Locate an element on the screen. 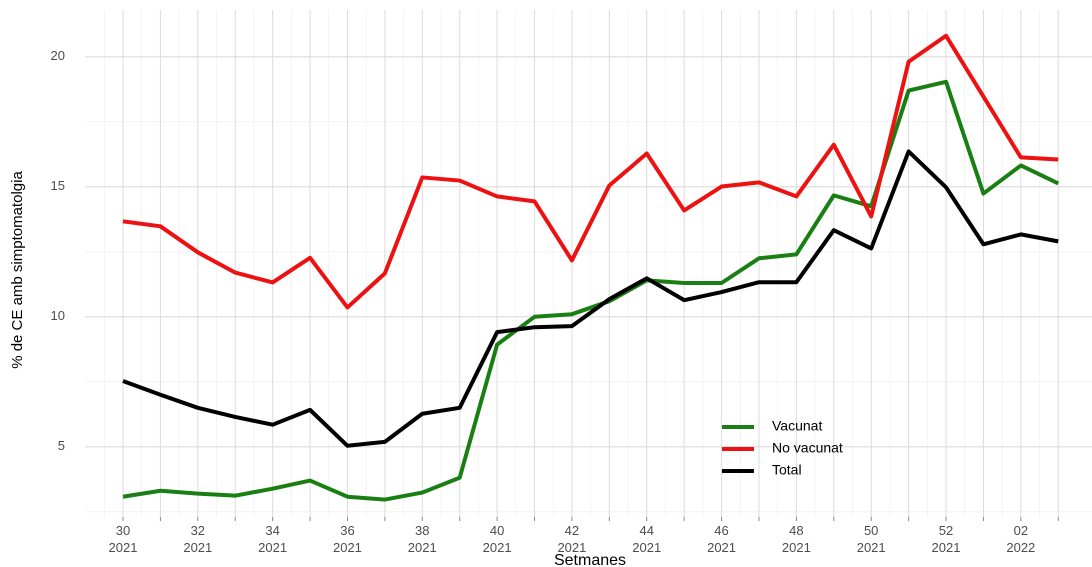  x-tick-label: 40 2021 is located at coordinates (497, 539).